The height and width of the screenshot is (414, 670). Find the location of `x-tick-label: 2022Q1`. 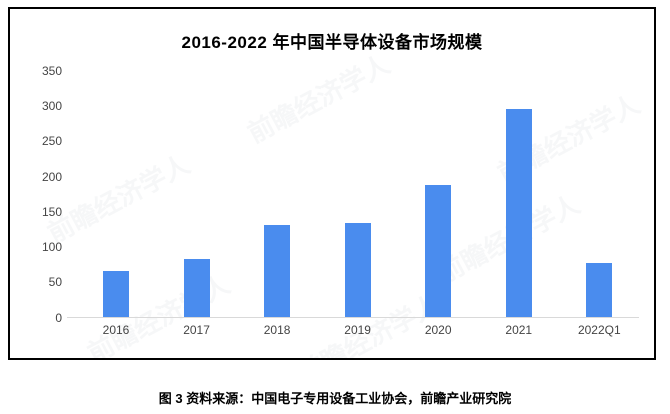

x-tick-label: 2022Q1 is located at coordinates (599, 330).